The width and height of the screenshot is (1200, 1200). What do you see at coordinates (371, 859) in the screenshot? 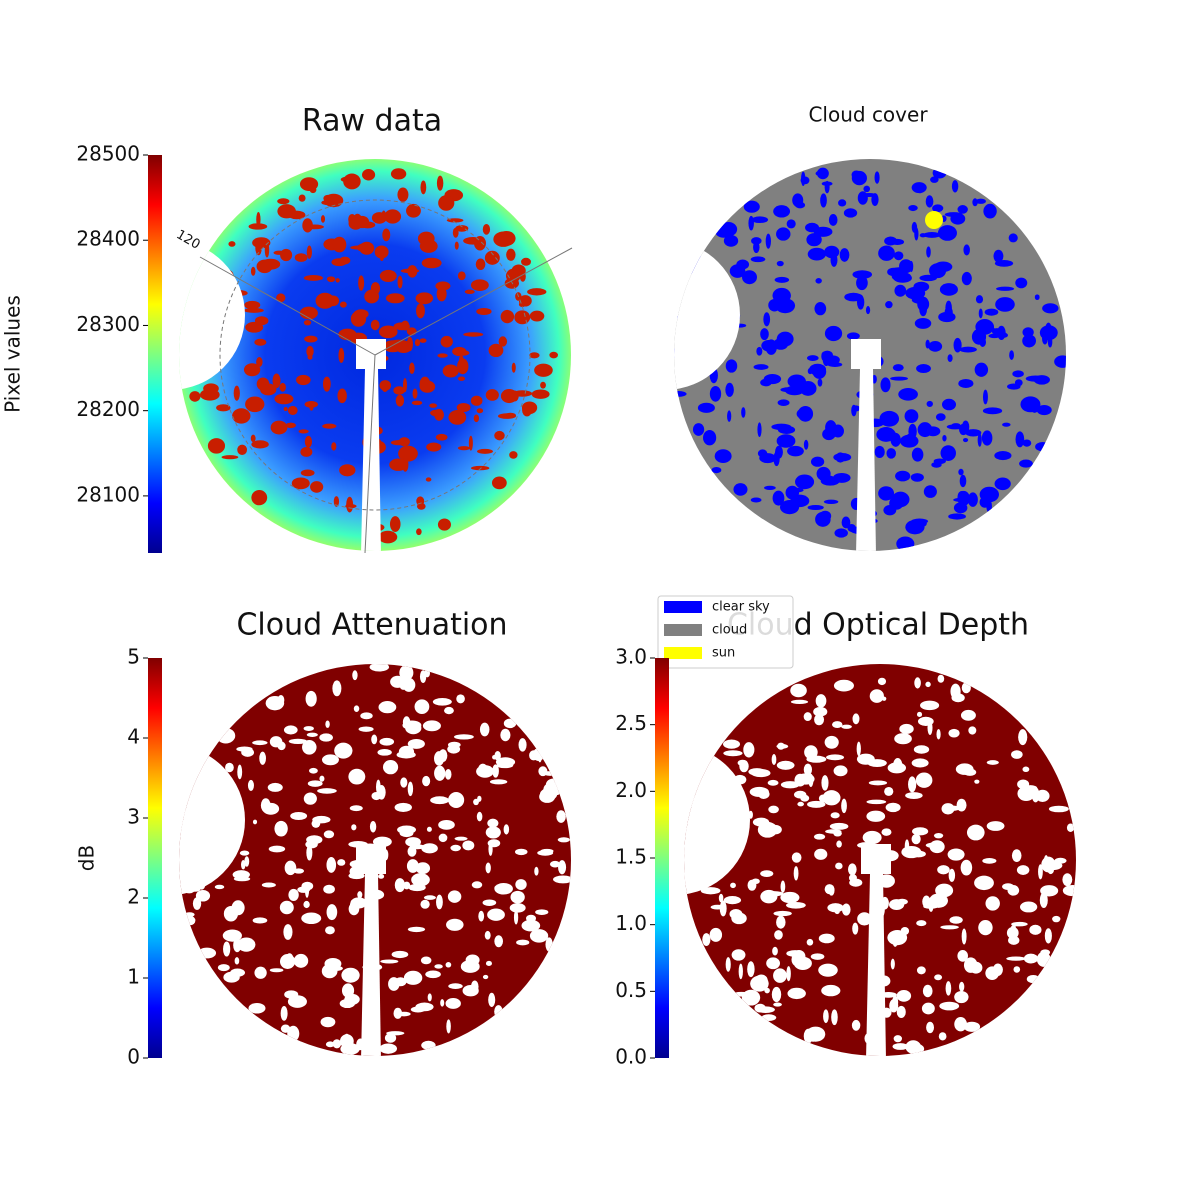
I see `mast-top` at bounding box center [371, 859].